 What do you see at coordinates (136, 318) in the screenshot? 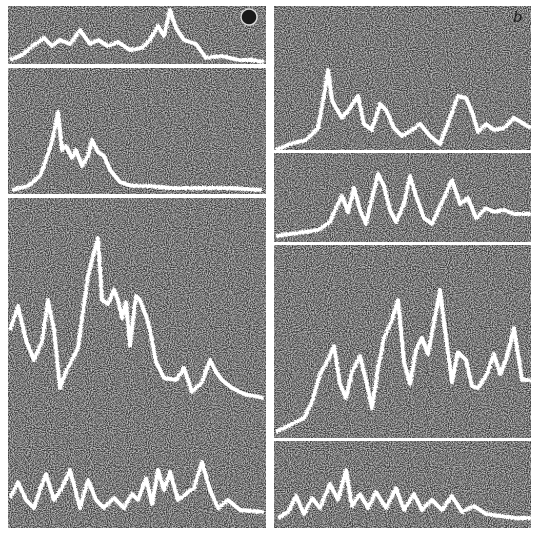
I see `trace-a3` at bounding box center [136, 318].